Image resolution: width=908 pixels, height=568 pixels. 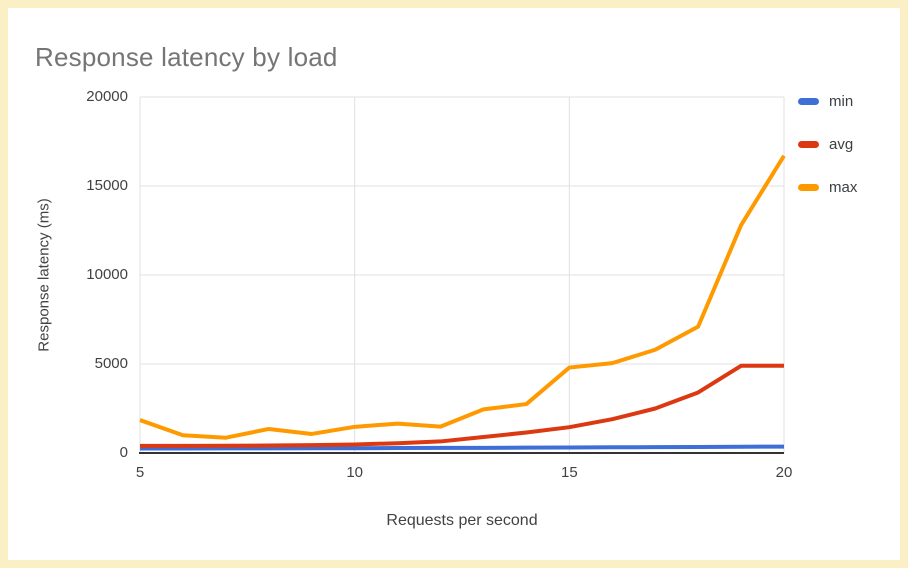 I want to click on legend-item-avg: avg, so click(x=825, y=144).